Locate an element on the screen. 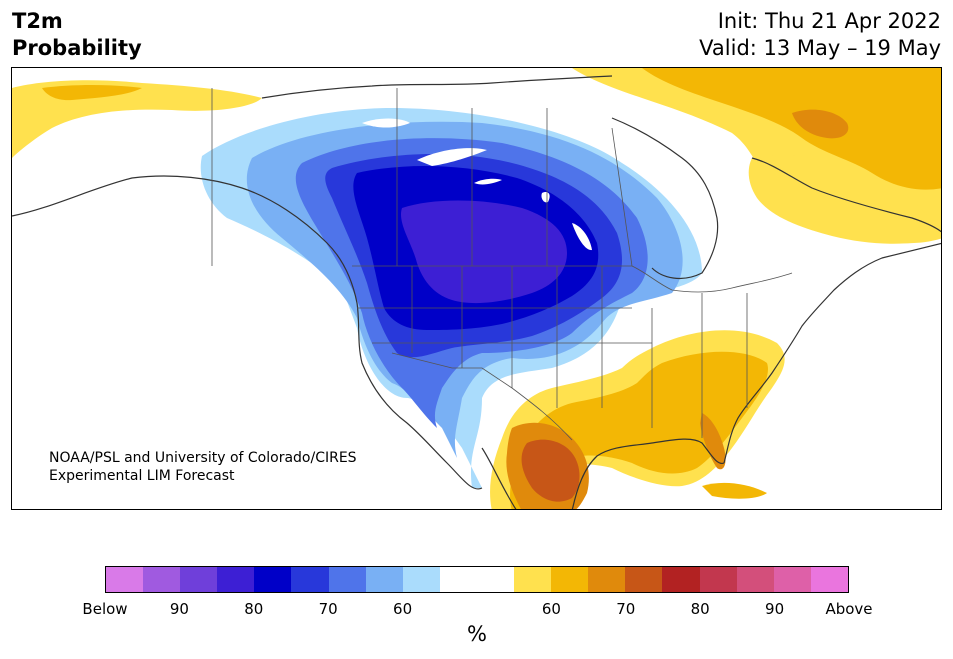 The height and width of the screenshot is (659, 953). state-lines is located at coordinates (552, 352).